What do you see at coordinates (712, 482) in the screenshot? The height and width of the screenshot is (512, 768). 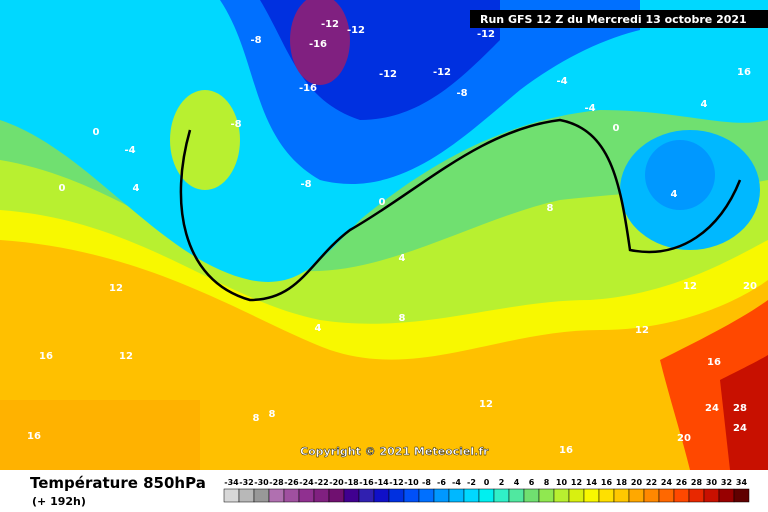 I see `scale-label: 30` at bounding box center [712, 482].